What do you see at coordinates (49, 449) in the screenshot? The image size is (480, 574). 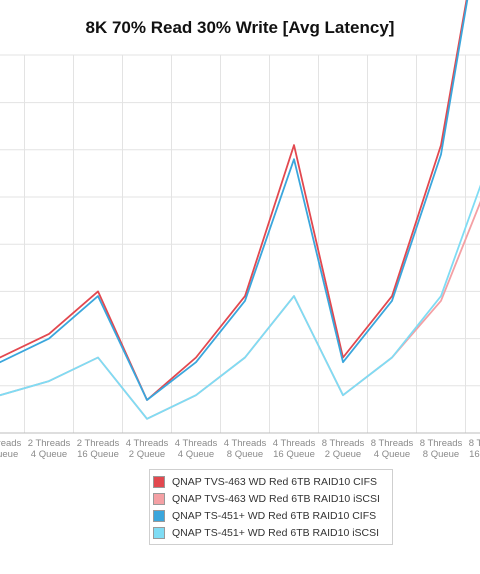 I see `x-tick-label: 2 Threads 4 Queue` at bounding box center [49, 449].